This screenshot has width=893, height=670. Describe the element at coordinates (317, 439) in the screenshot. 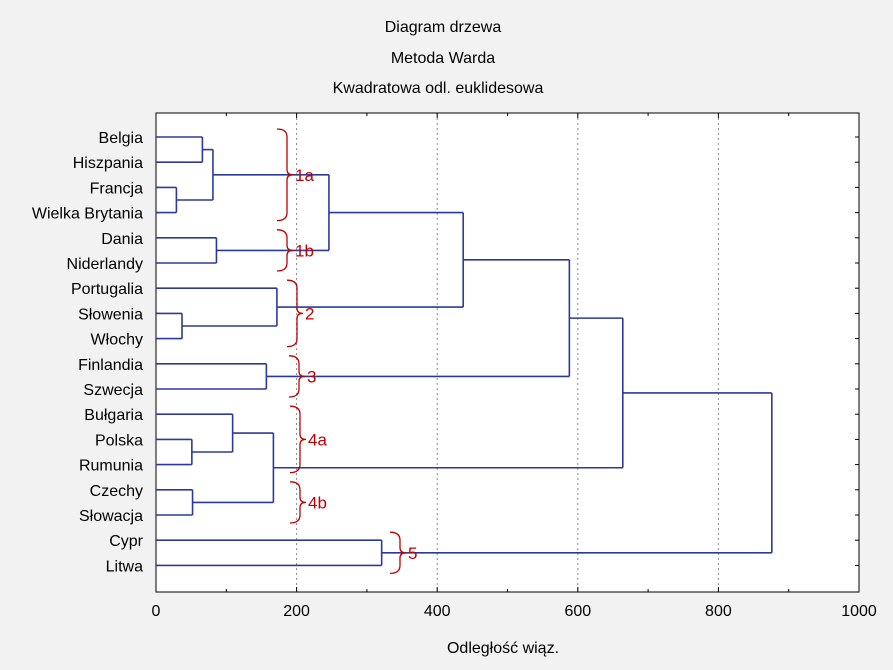

I see `group-label: 4a` at that location.